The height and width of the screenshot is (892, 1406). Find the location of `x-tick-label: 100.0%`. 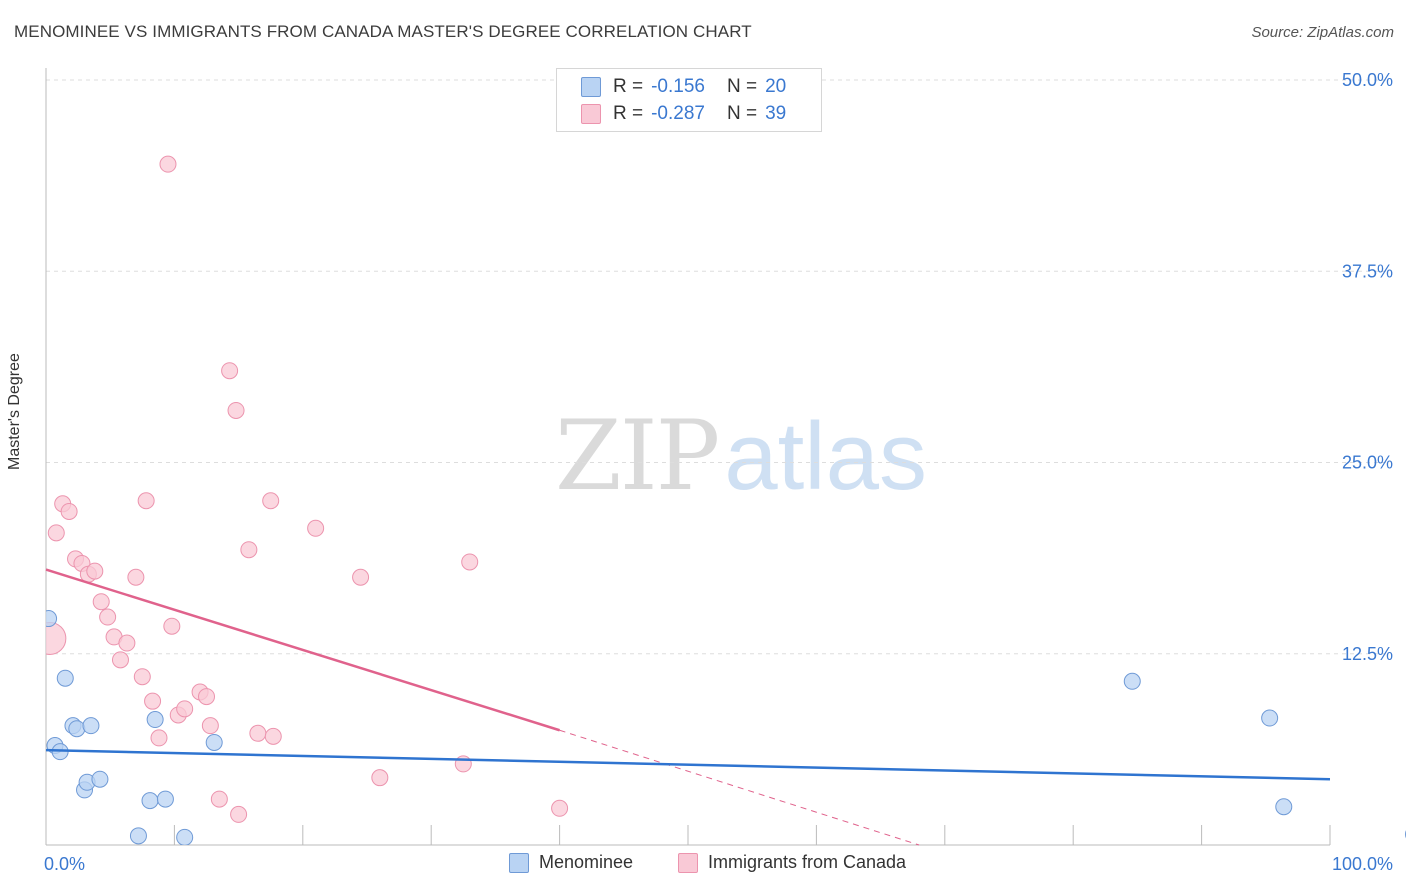

x-tick-label: 100.0% is located at coordinates (1362, 864).